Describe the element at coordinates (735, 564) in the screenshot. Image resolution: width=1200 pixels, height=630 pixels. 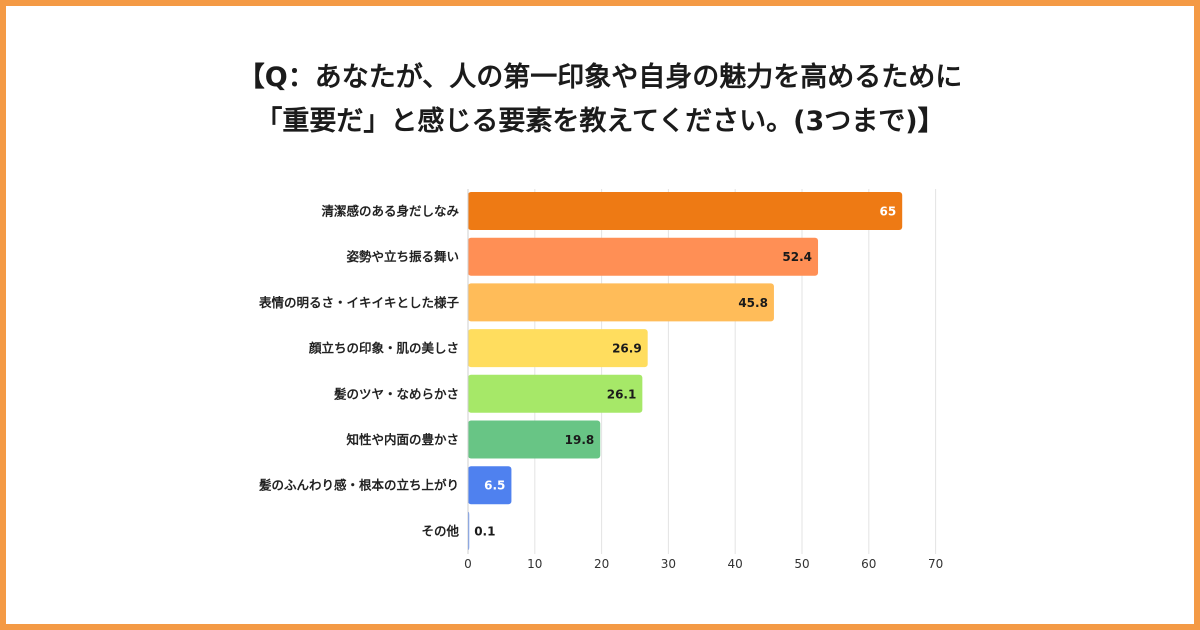
I see `x-tick-label: 40` at that location.